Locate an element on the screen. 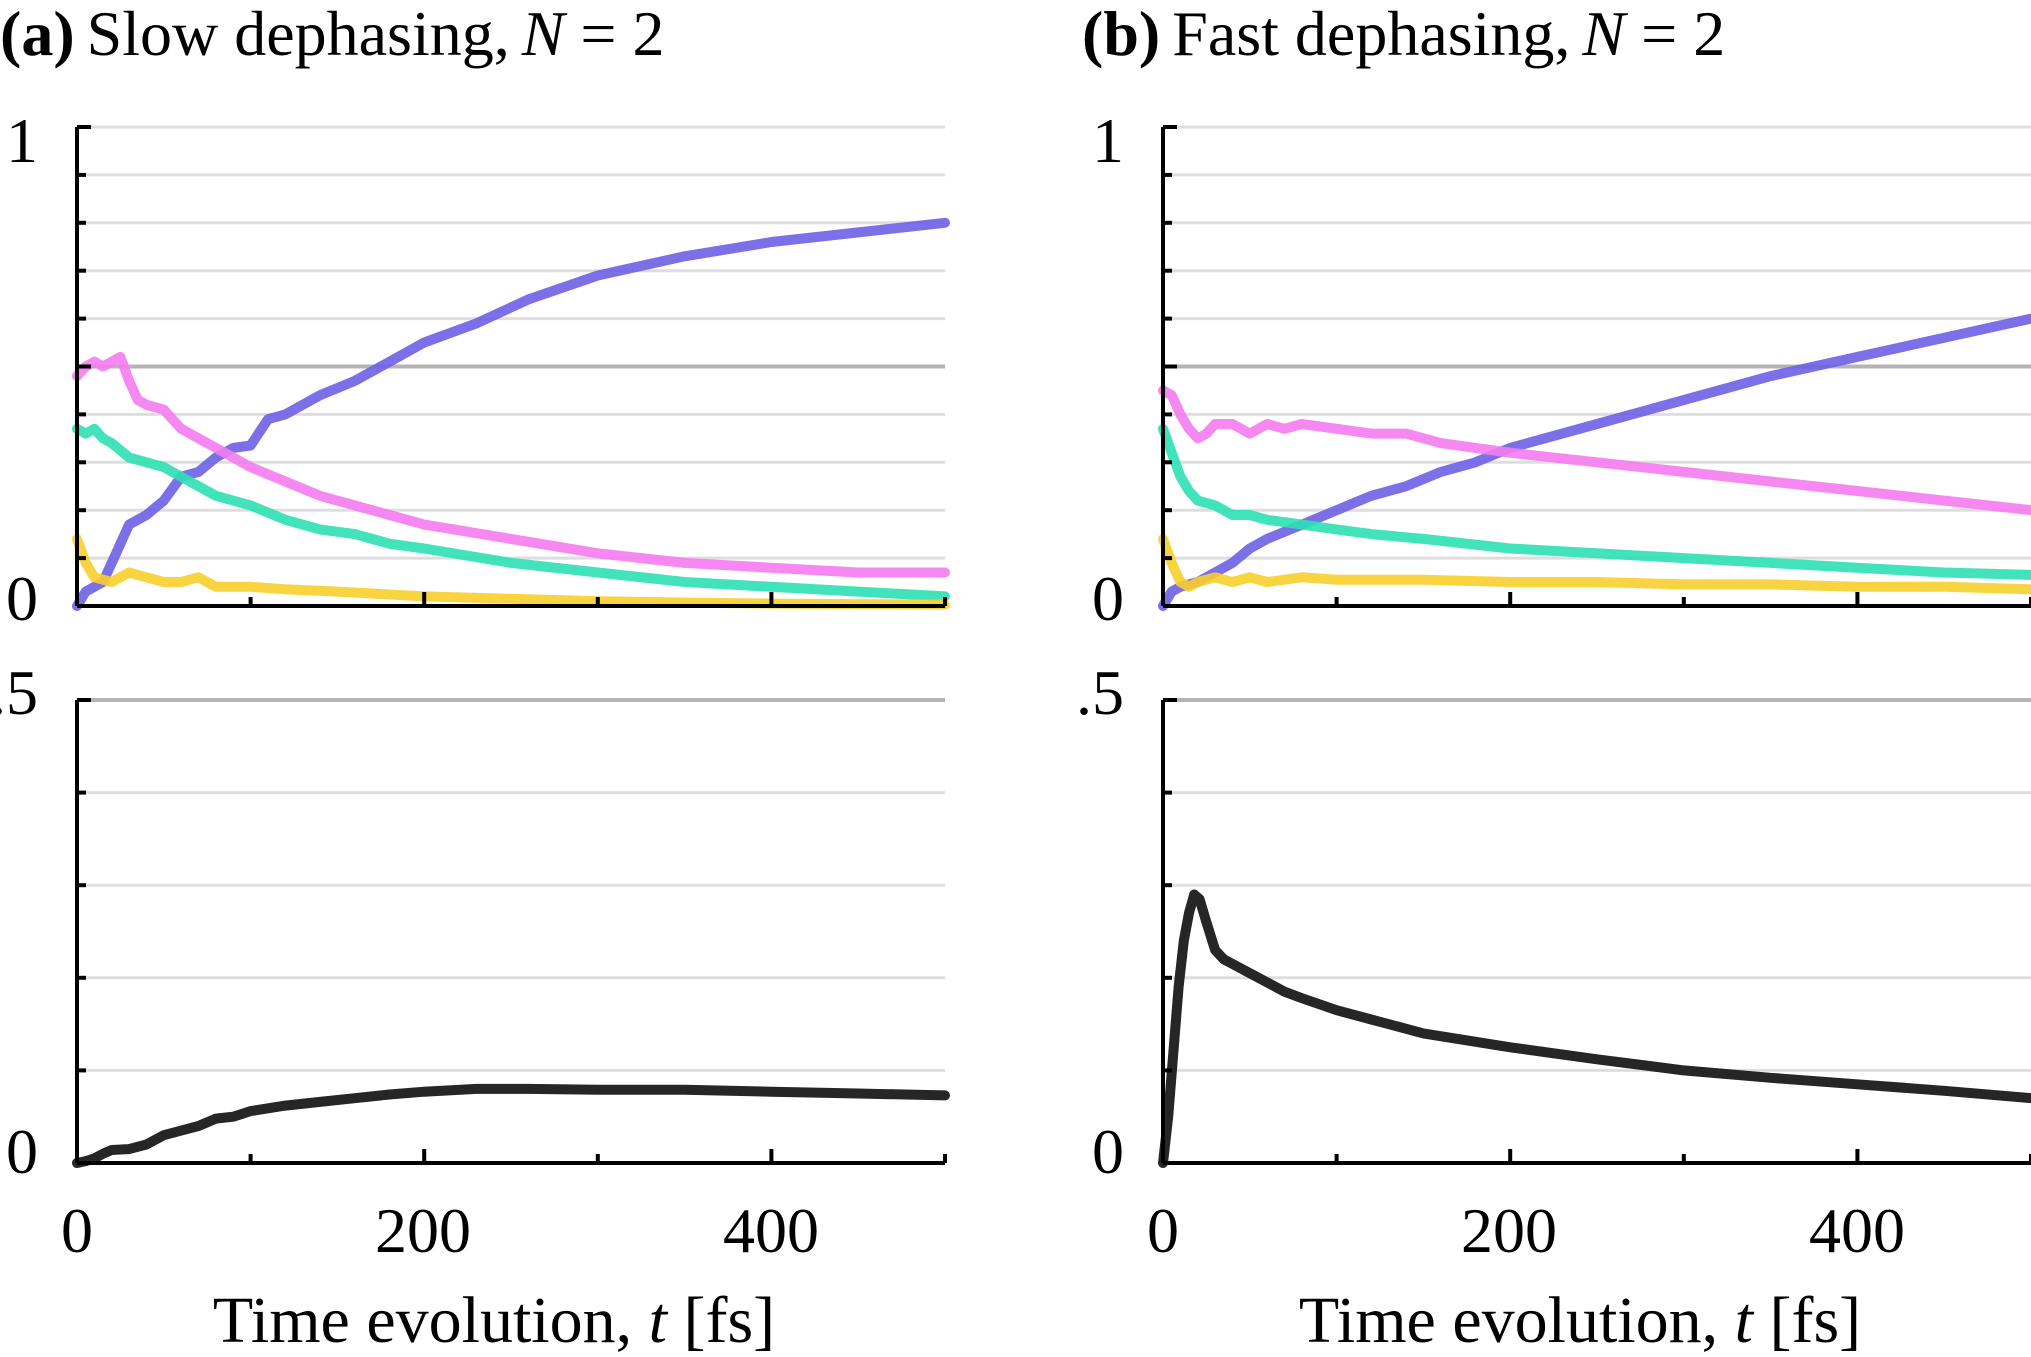 Image resolution: width=2031 pixels, height=1357 pixels. panel-a-title-var: N is located at coordinates (544, 34).